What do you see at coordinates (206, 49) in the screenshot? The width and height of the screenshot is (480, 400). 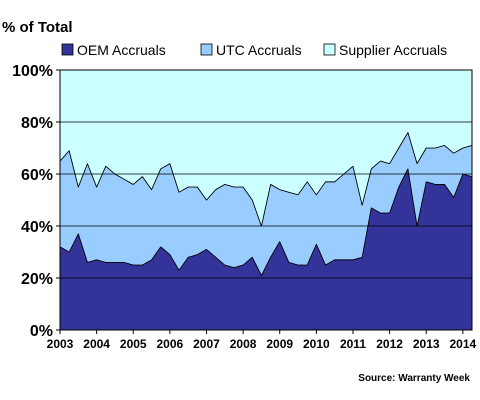 I see `legend-swatch-utc` at bounding box center [206, 49].